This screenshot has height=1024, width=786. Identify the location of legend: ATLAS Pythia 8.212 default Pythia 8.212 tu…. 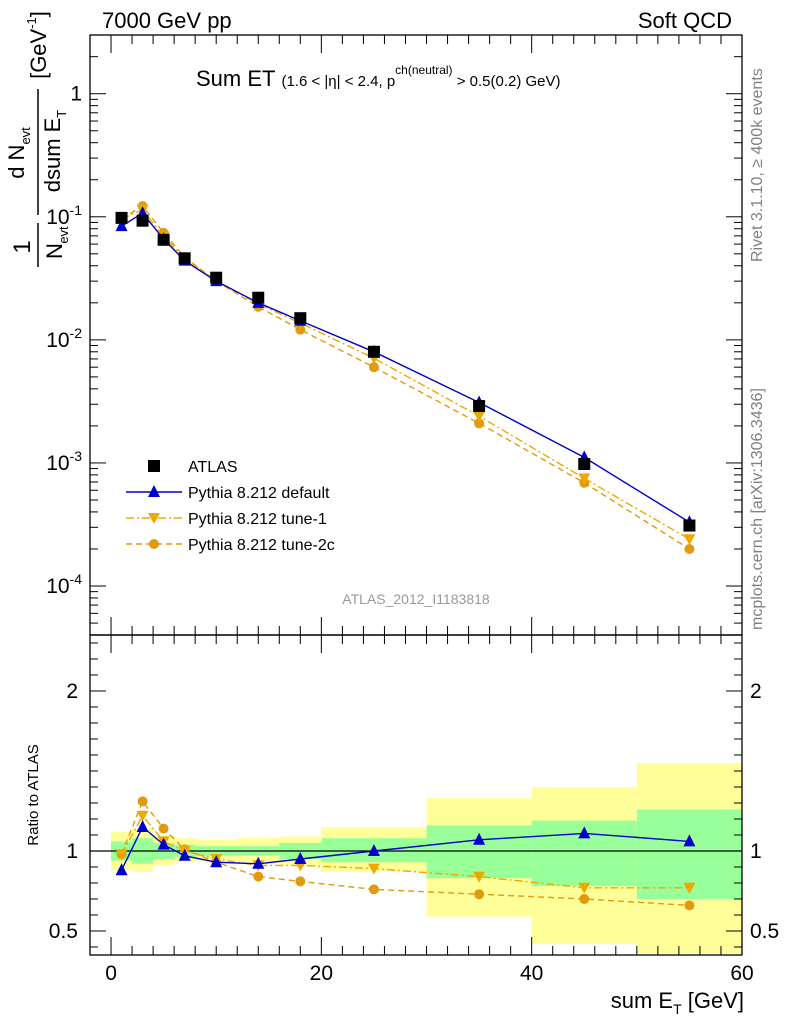
(230, 506).